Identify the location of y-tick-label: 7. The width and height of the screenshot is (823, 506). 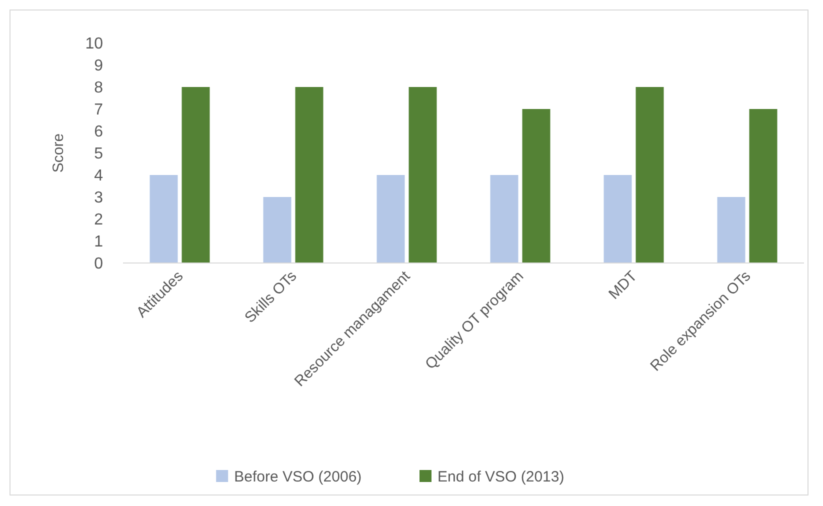
(99, 110).